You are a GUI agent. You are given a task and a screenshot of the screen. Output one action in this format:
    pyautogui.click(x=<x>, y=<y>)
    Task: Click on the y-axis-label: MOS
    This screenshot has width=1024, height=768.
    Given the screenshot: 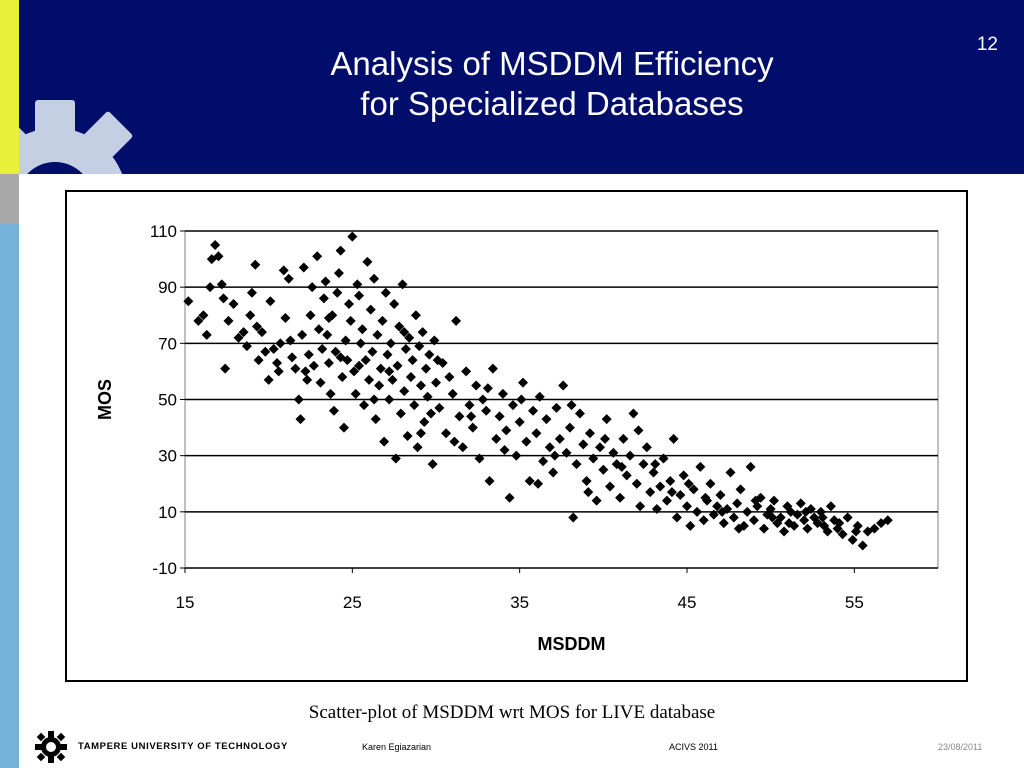 What is the action you would take?
    pyautogui.click(x=105, y=399)
    